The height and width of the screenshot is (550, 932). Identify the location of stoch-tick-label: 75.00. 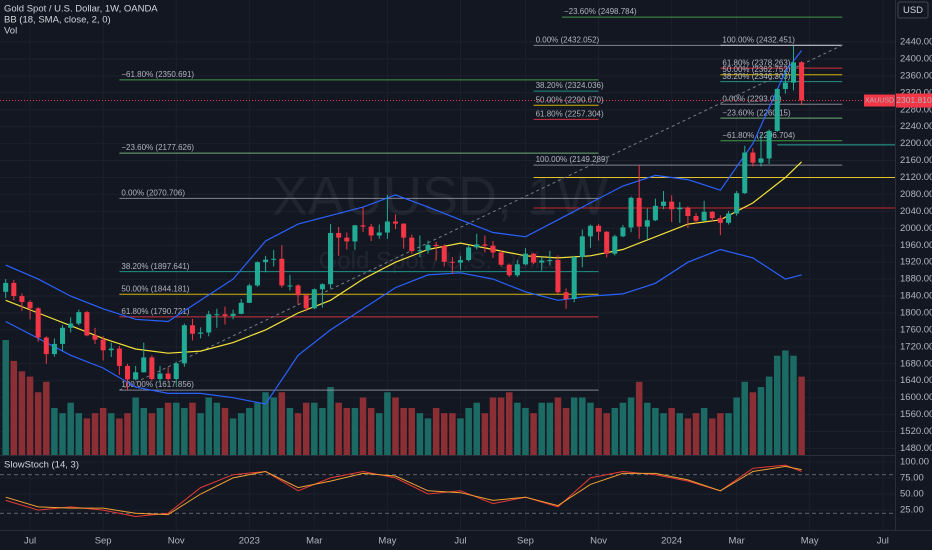
(912, 477).